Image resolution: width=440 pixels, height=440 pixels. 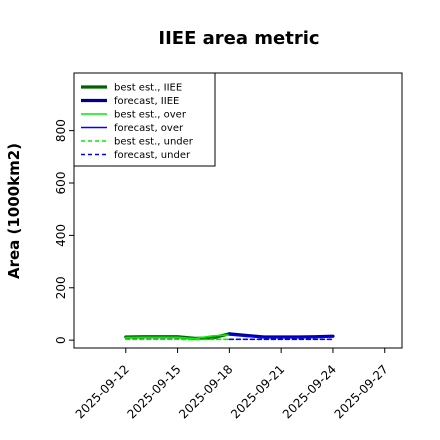 I want to click on legend-label: forecast, over, so click(x=149, y=128).